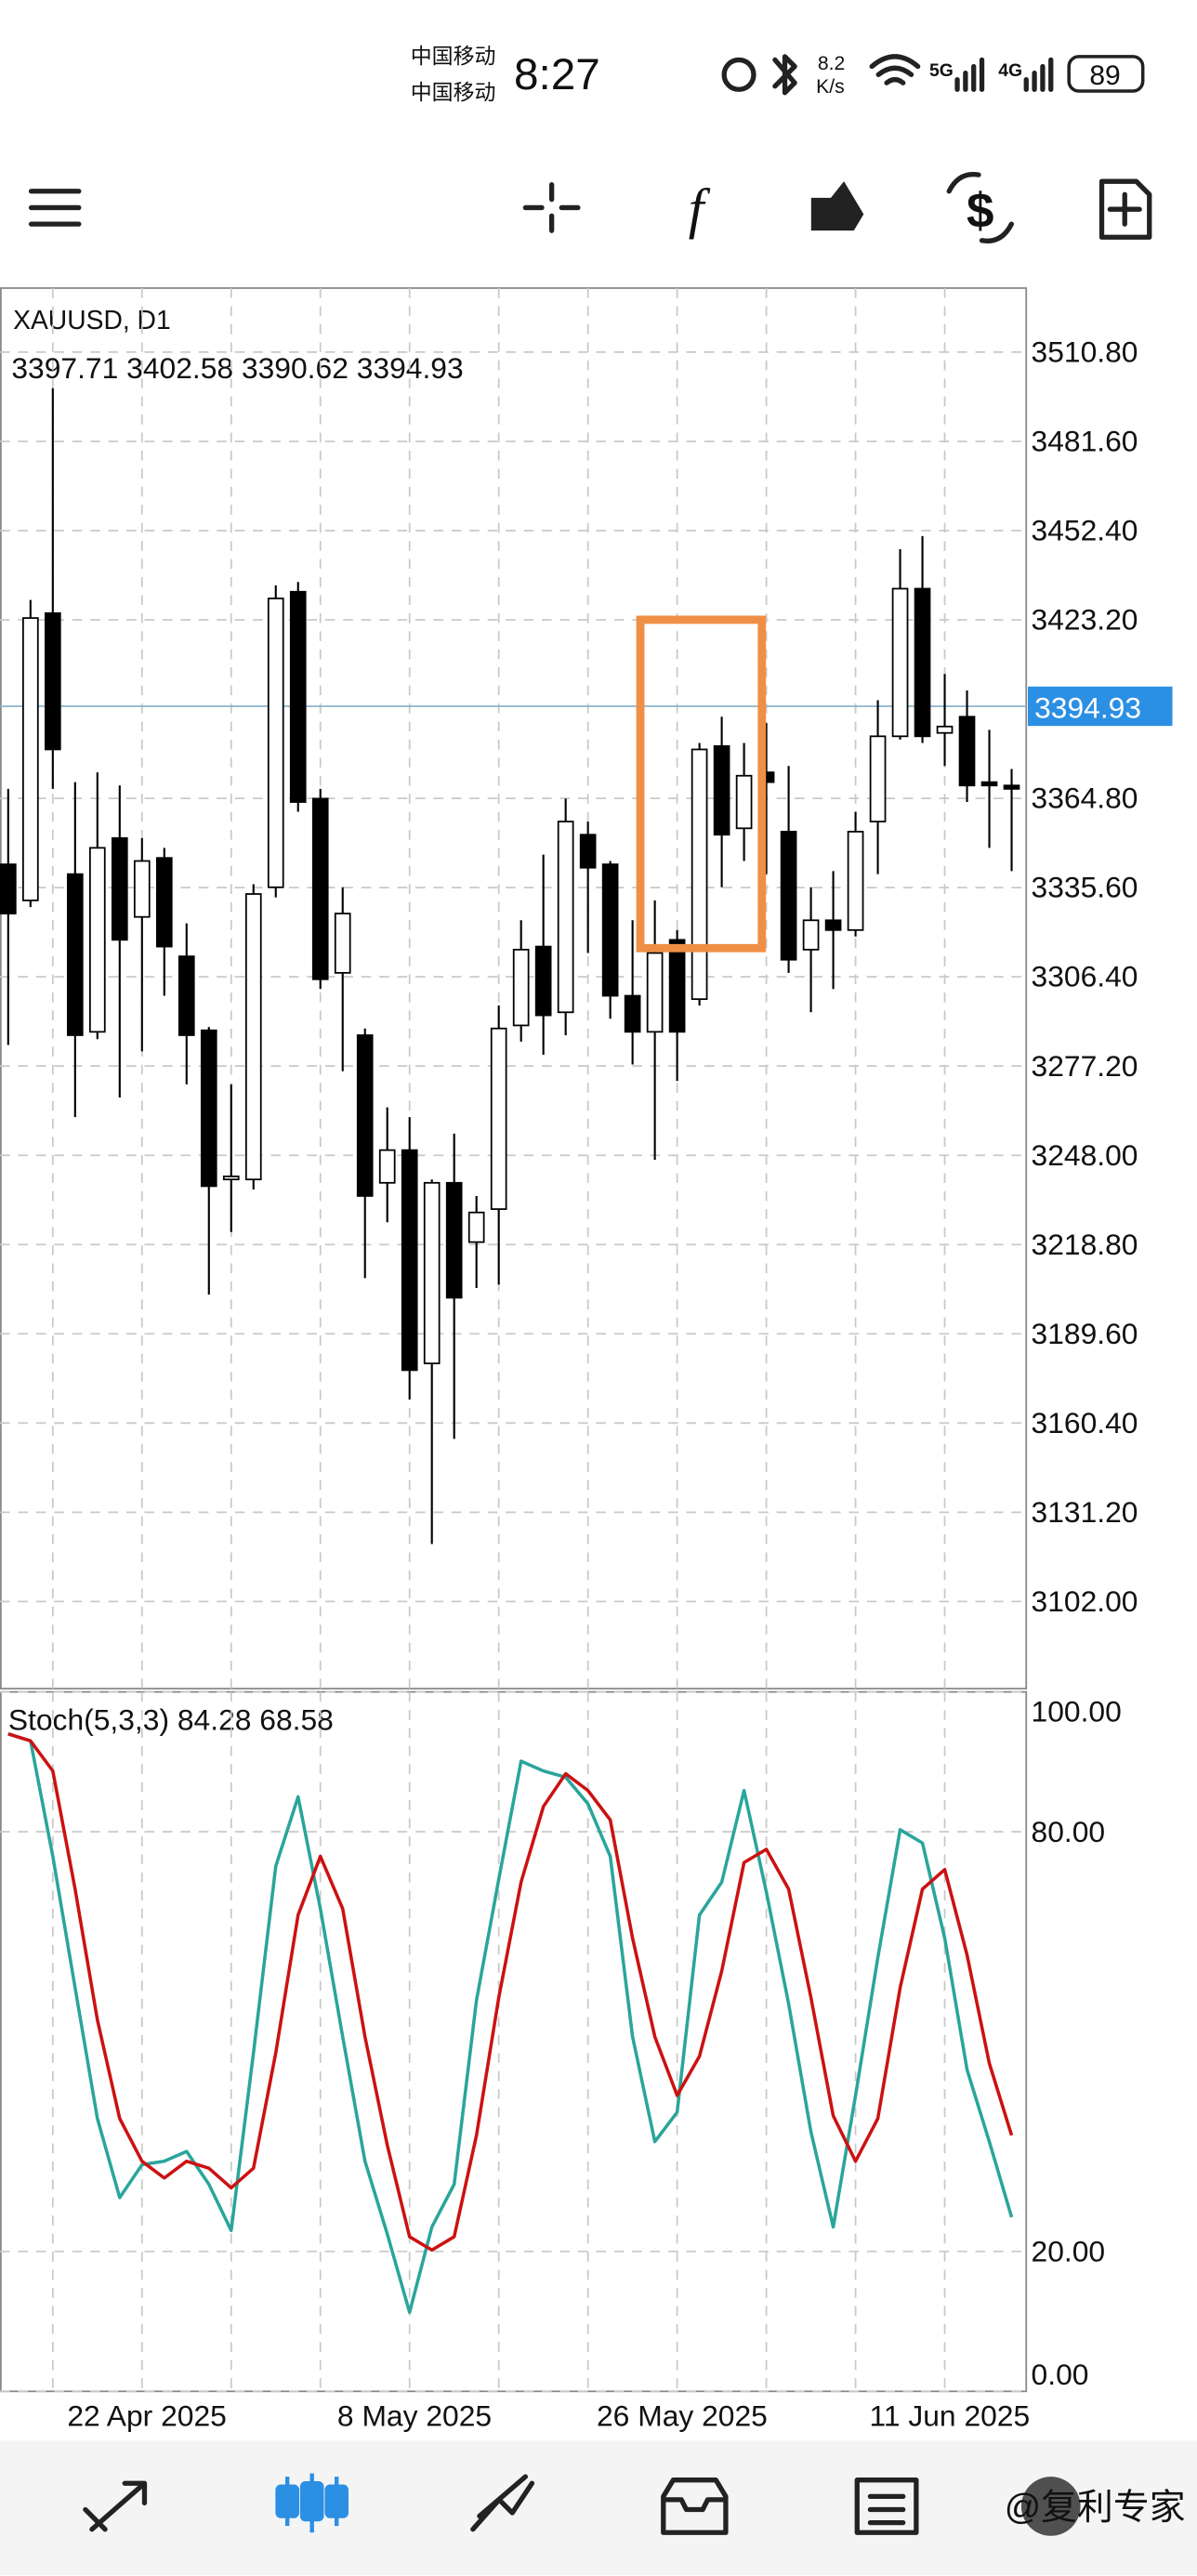  What do you see at coordinates (92, 320) in the screenshot?
I see `symbol-title: XAUUSD, D1` at bounding box center [92, 320].